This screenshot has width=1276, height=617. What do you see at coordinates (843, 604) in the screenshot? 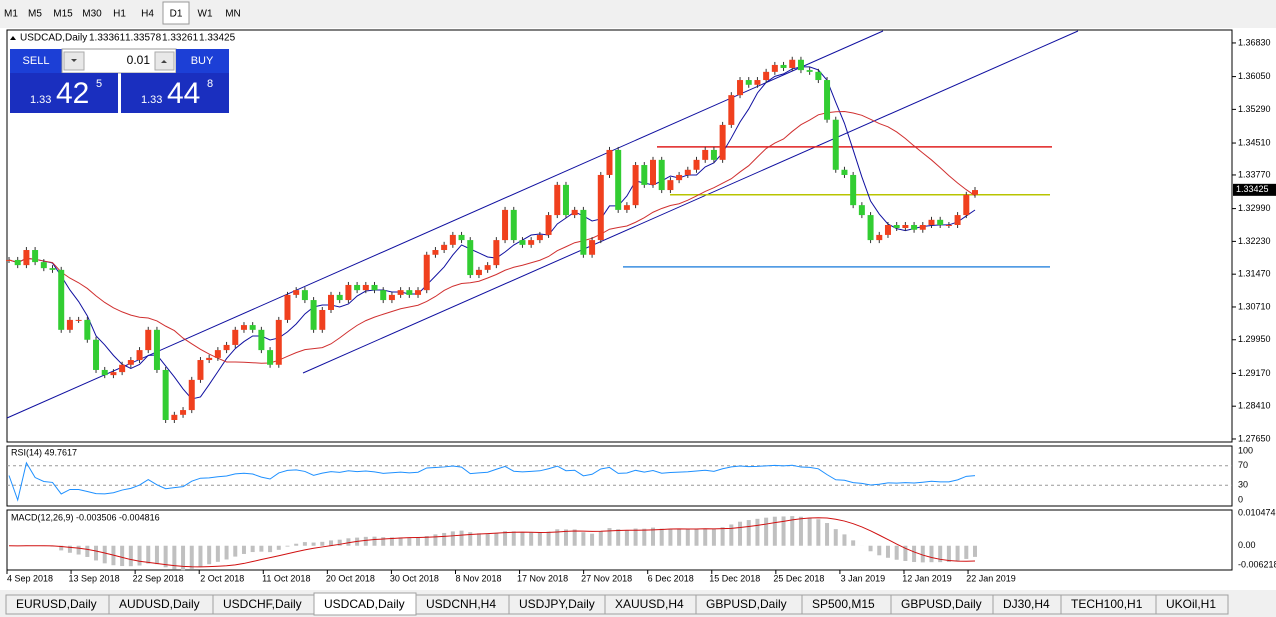
I see `tab-label: SP500,M15` at bounding box center [843, 604].